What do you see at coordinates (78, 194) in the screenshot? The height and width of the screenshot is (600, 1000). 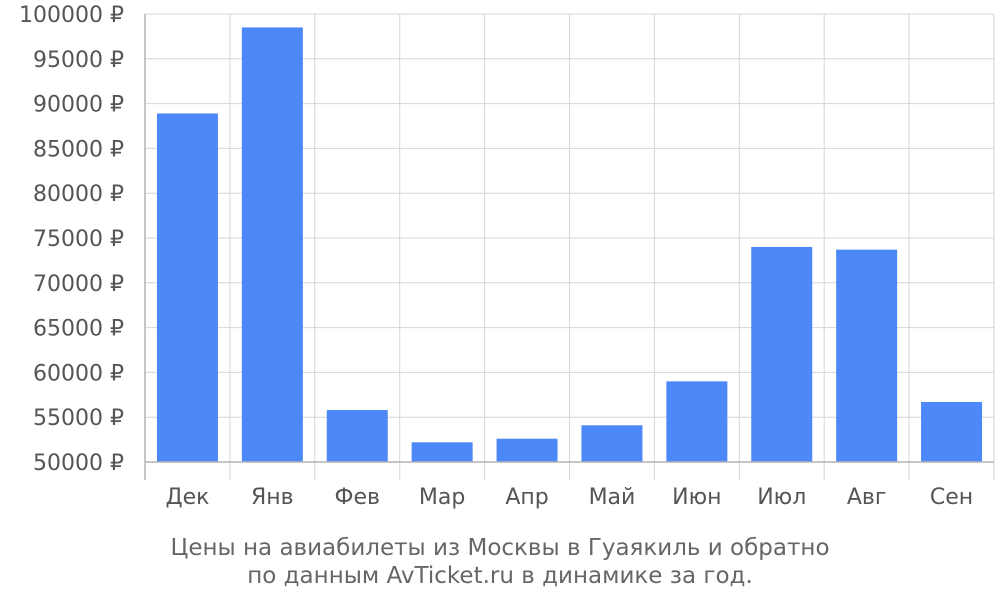 I see `y-tick-label: 80000 ₽` at bounding box center [78, 194].